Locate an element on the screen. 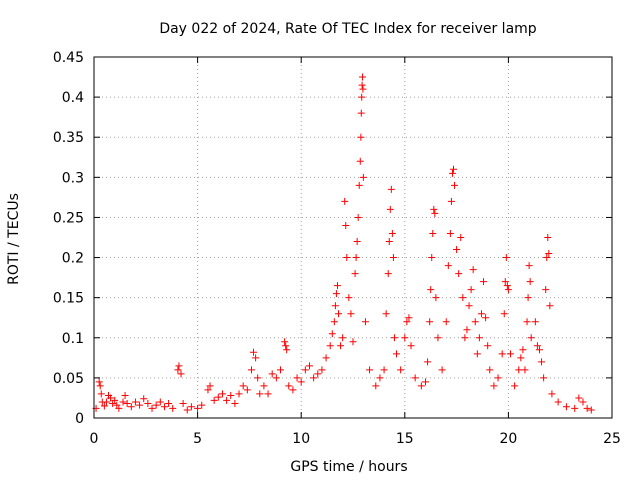 Image resolution: width=640 pixels, height=480 pixels. y-tick-label: 0.2 is located at coordinates (73, 259).